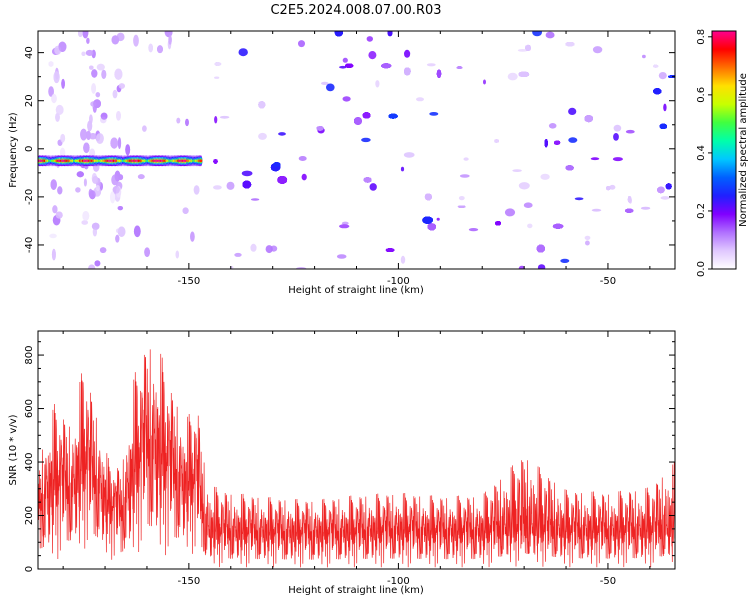 This screenshot has height=600, width=750. I want to click on colorbar-tick-label: 0.0, so click(701, 269).